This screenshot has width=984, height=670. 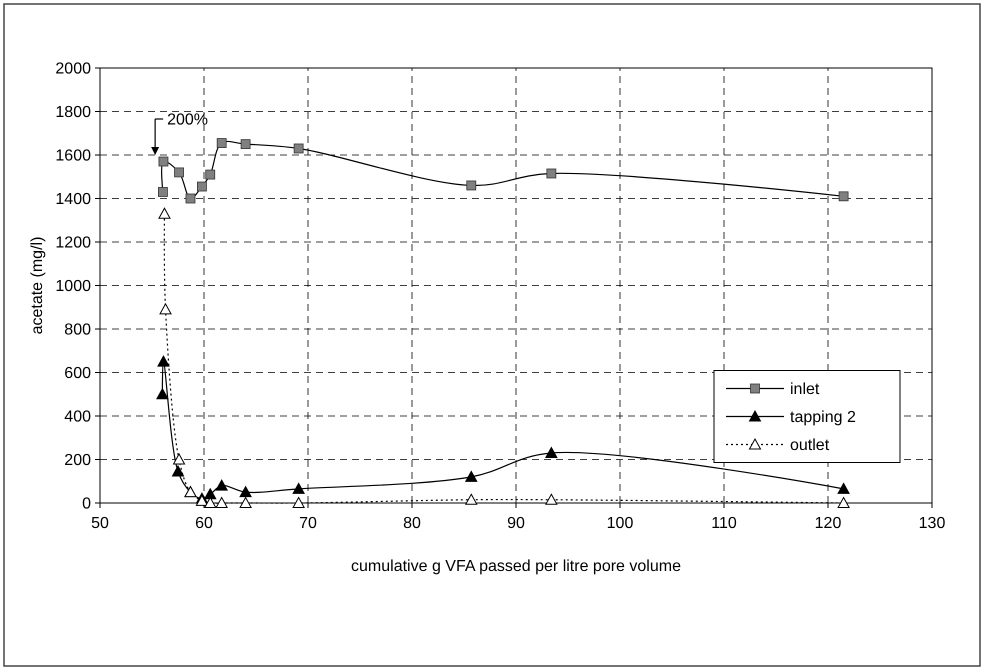 I want to click on x-tick-label: 80, so click(x=412, y=523).